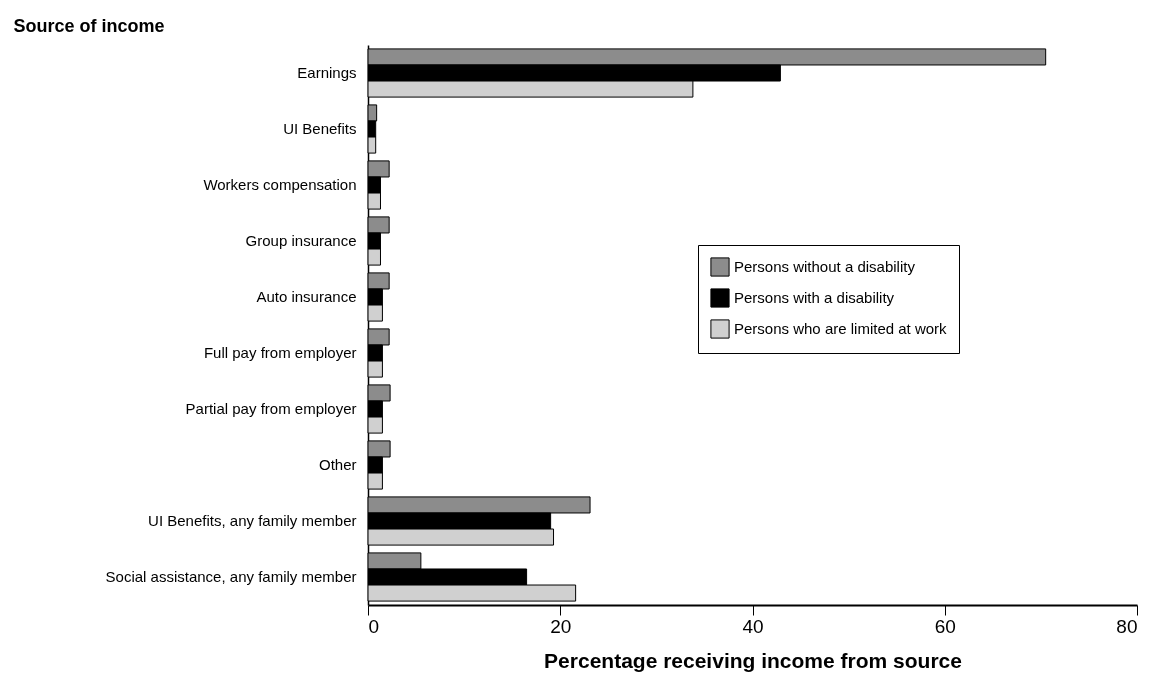 Image resolution: width=1152 pixels, height=697 pixels. What do you see at coordinates (841, 328) in the screenshot?
I see `legend-label: Persons who are limited at work` at bounding box center [841, 328].